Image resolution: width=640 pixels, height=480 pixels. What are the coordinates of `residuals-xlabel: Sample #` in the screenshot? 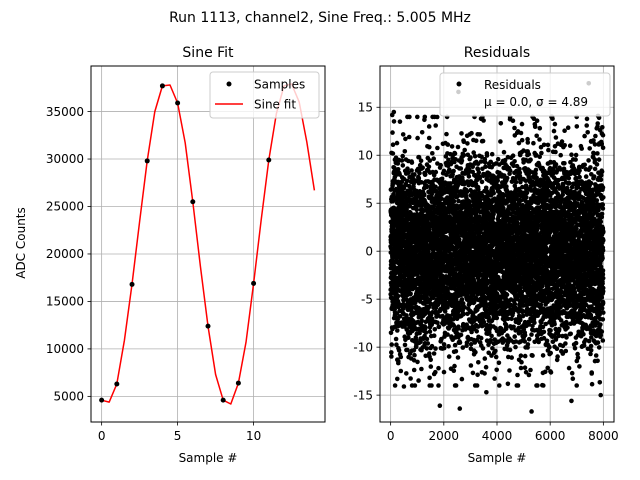 It's located at (497, 458).